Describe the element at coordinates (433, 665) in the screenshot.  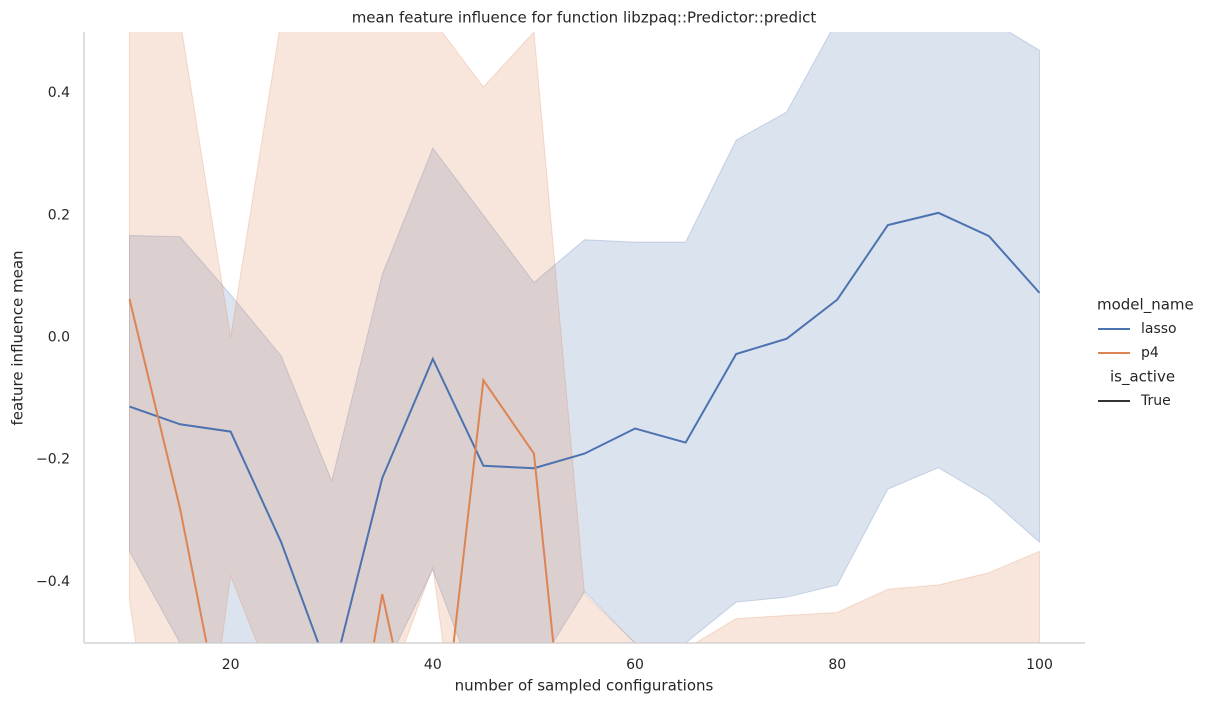
I see `x-tick-label: 40` at that location.